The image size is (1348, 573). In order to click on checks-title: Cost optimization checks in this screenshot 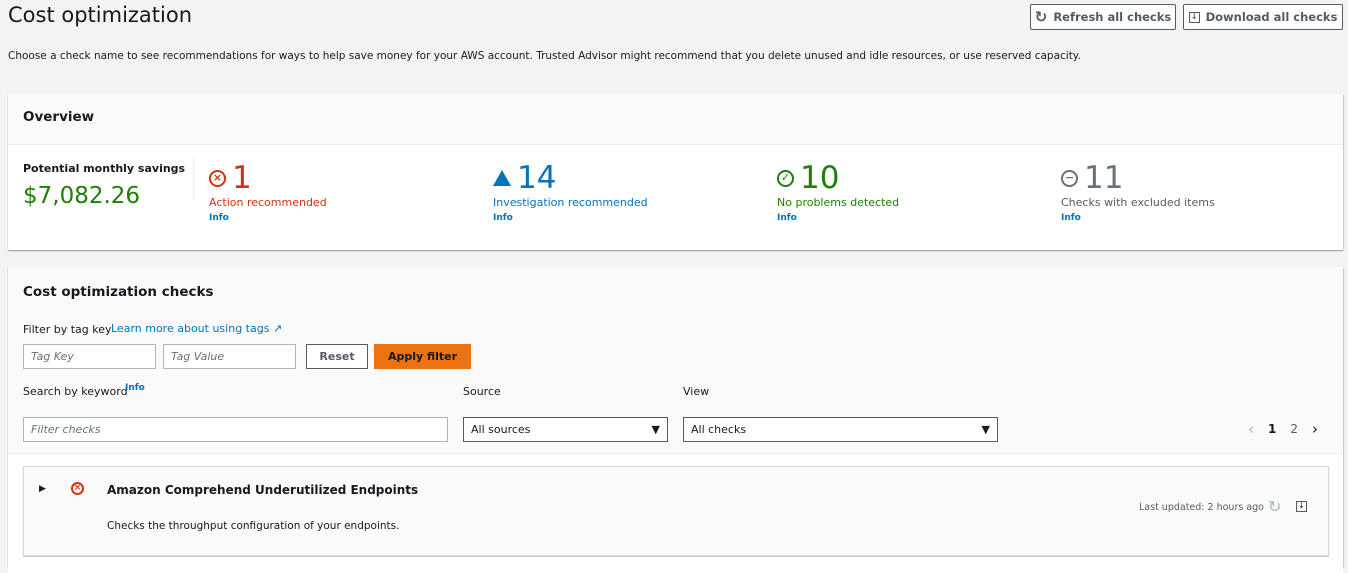, I will do `click(118, 292)`.